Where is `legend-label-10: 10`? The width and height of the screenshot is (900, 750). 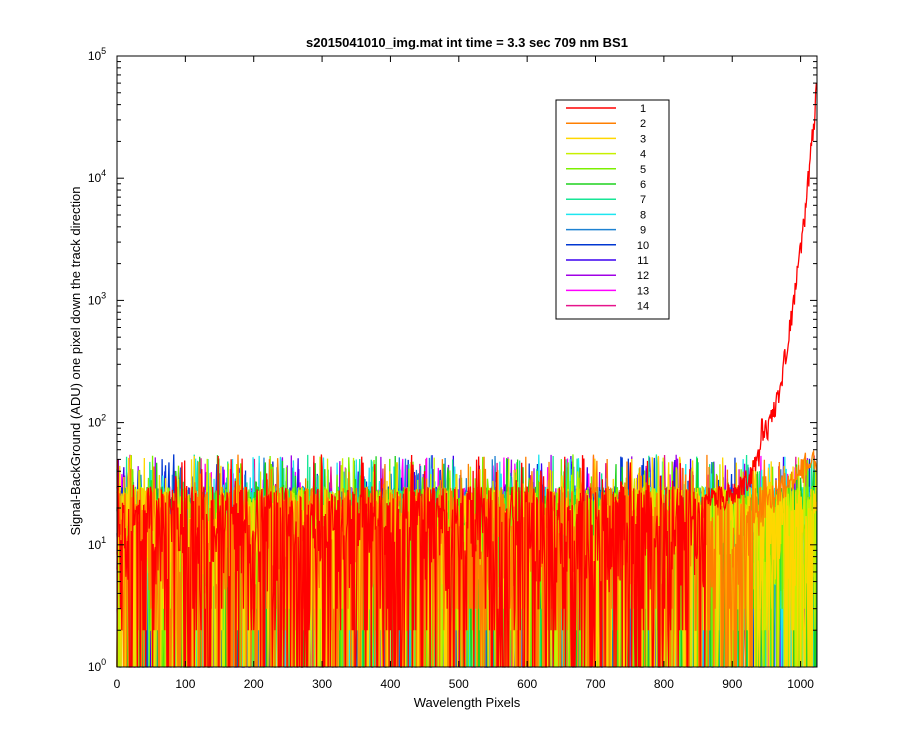 legend-label-10: 10 is located at coordinates (643, 246).